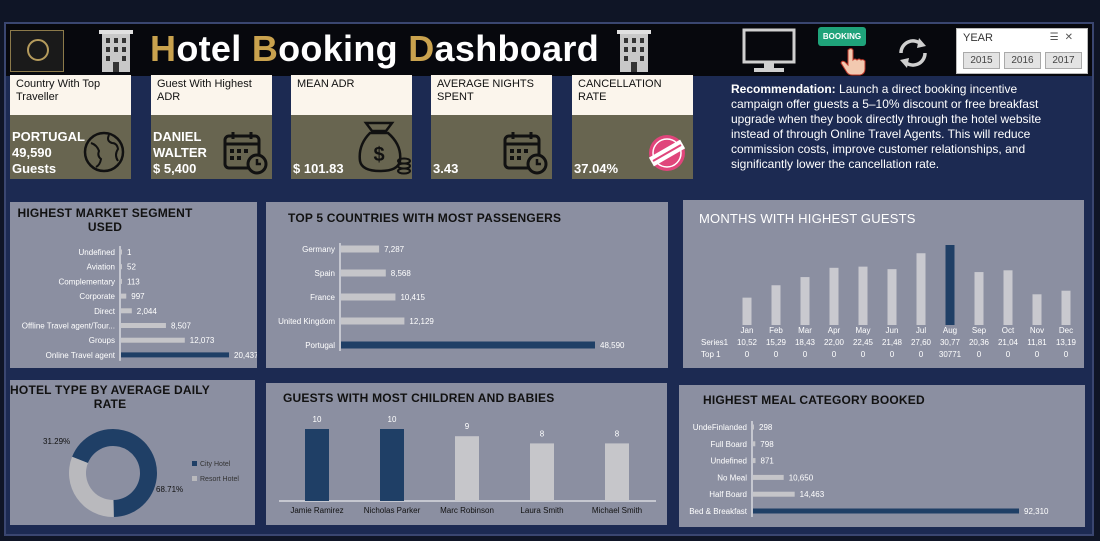 The width and height of the screenshot is (1100, 541). I want to click on year-option-2017: 2017, so click(1063, 60).